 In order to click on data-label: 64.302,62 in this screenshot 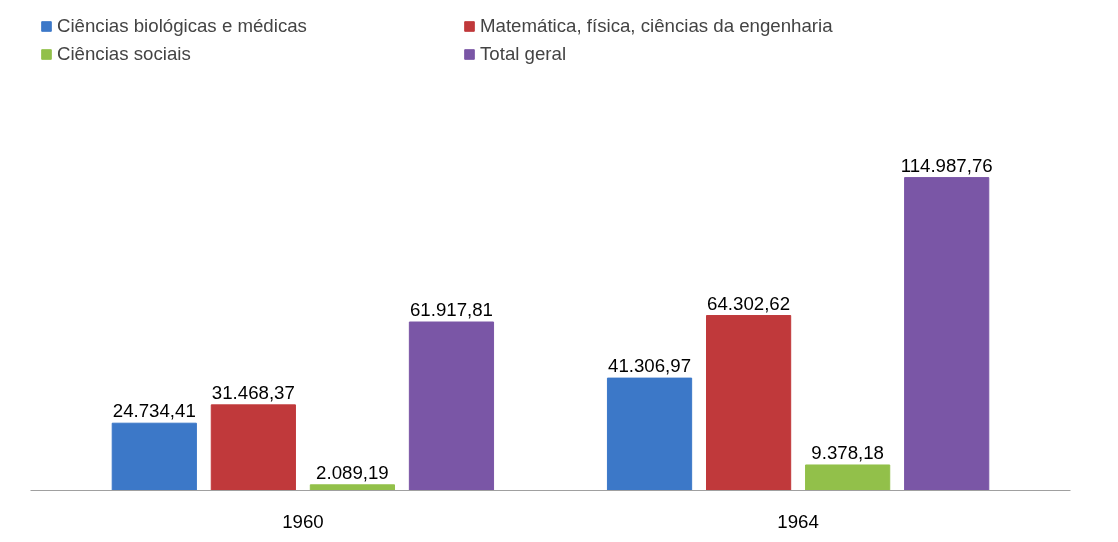, I will do `click(749, 303)`.